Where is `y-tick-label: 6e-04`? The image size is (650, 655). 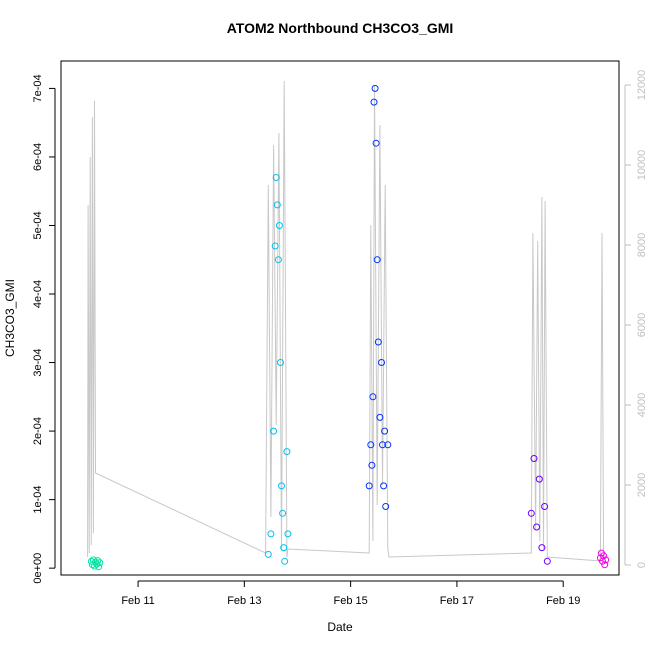
y-tick-label: 6e-04 is located at coordinates (38, 157).